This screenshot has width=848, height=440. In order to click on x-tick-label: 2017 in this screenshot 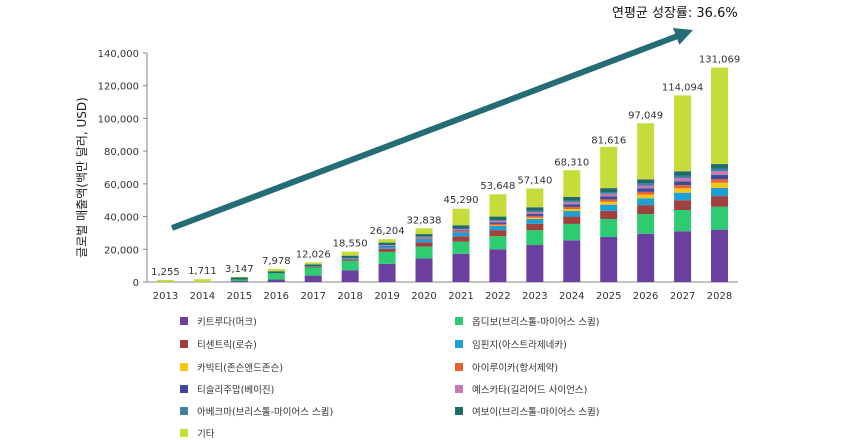, I will do `click(312, 296)`.